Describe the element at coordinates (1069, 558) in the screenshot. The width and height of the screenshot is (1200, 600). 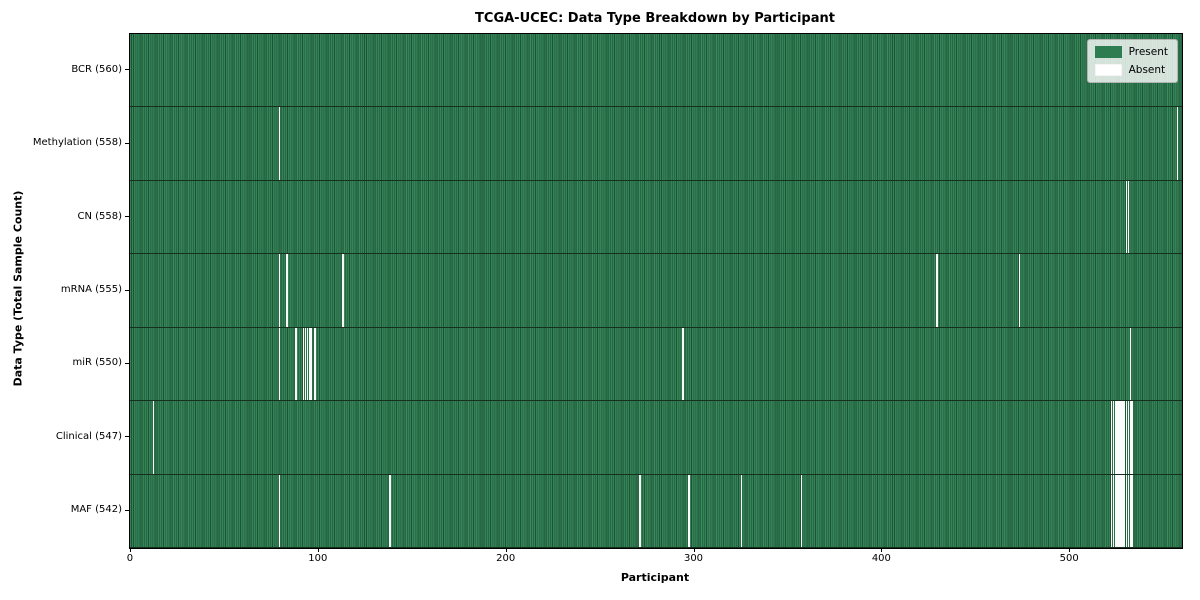
I see `x-tick-label: 500` at that location.